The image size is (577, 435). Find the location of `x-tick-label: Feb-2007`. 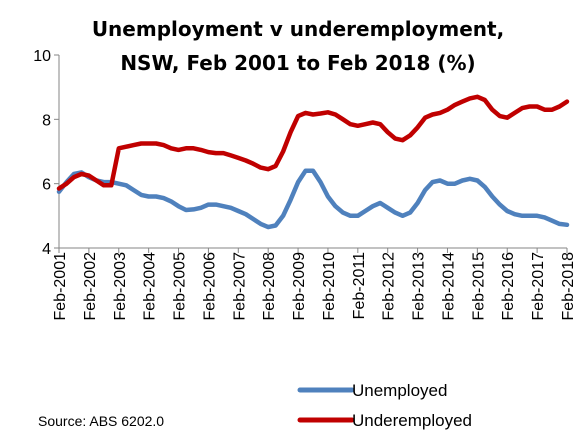

x-tick-label: Feb-2007 is located at coordinates (239, 286).